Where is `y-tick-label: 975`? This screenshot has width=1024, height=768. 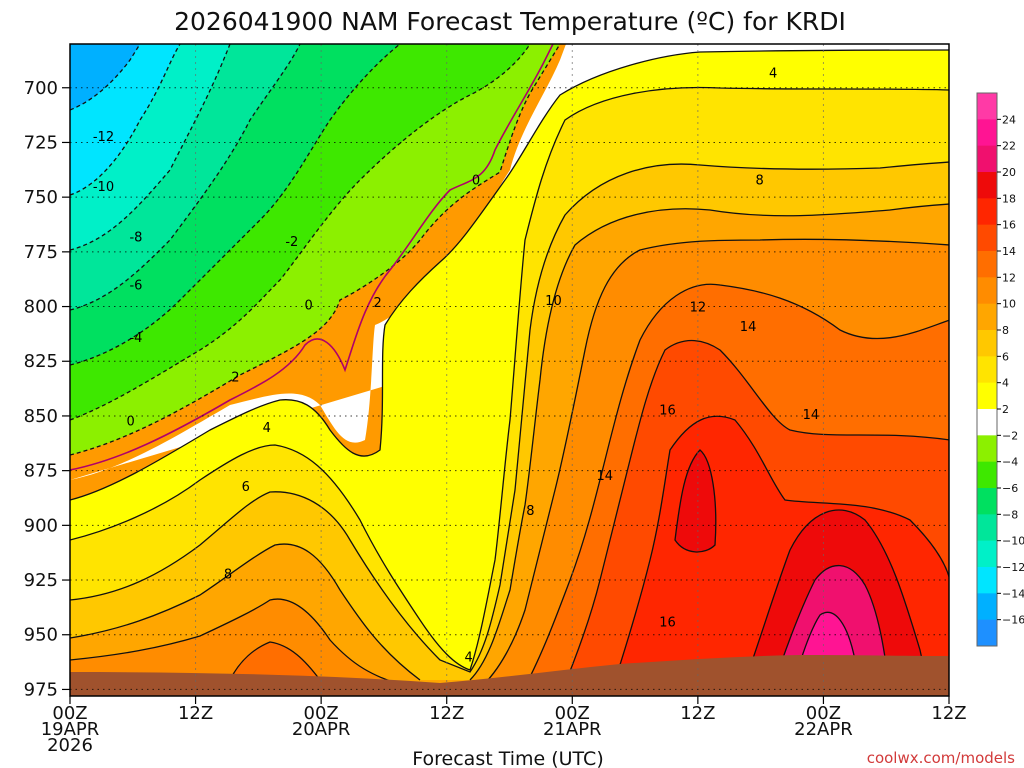 y-tick-label: 975 is located at coordinates (41, 689).